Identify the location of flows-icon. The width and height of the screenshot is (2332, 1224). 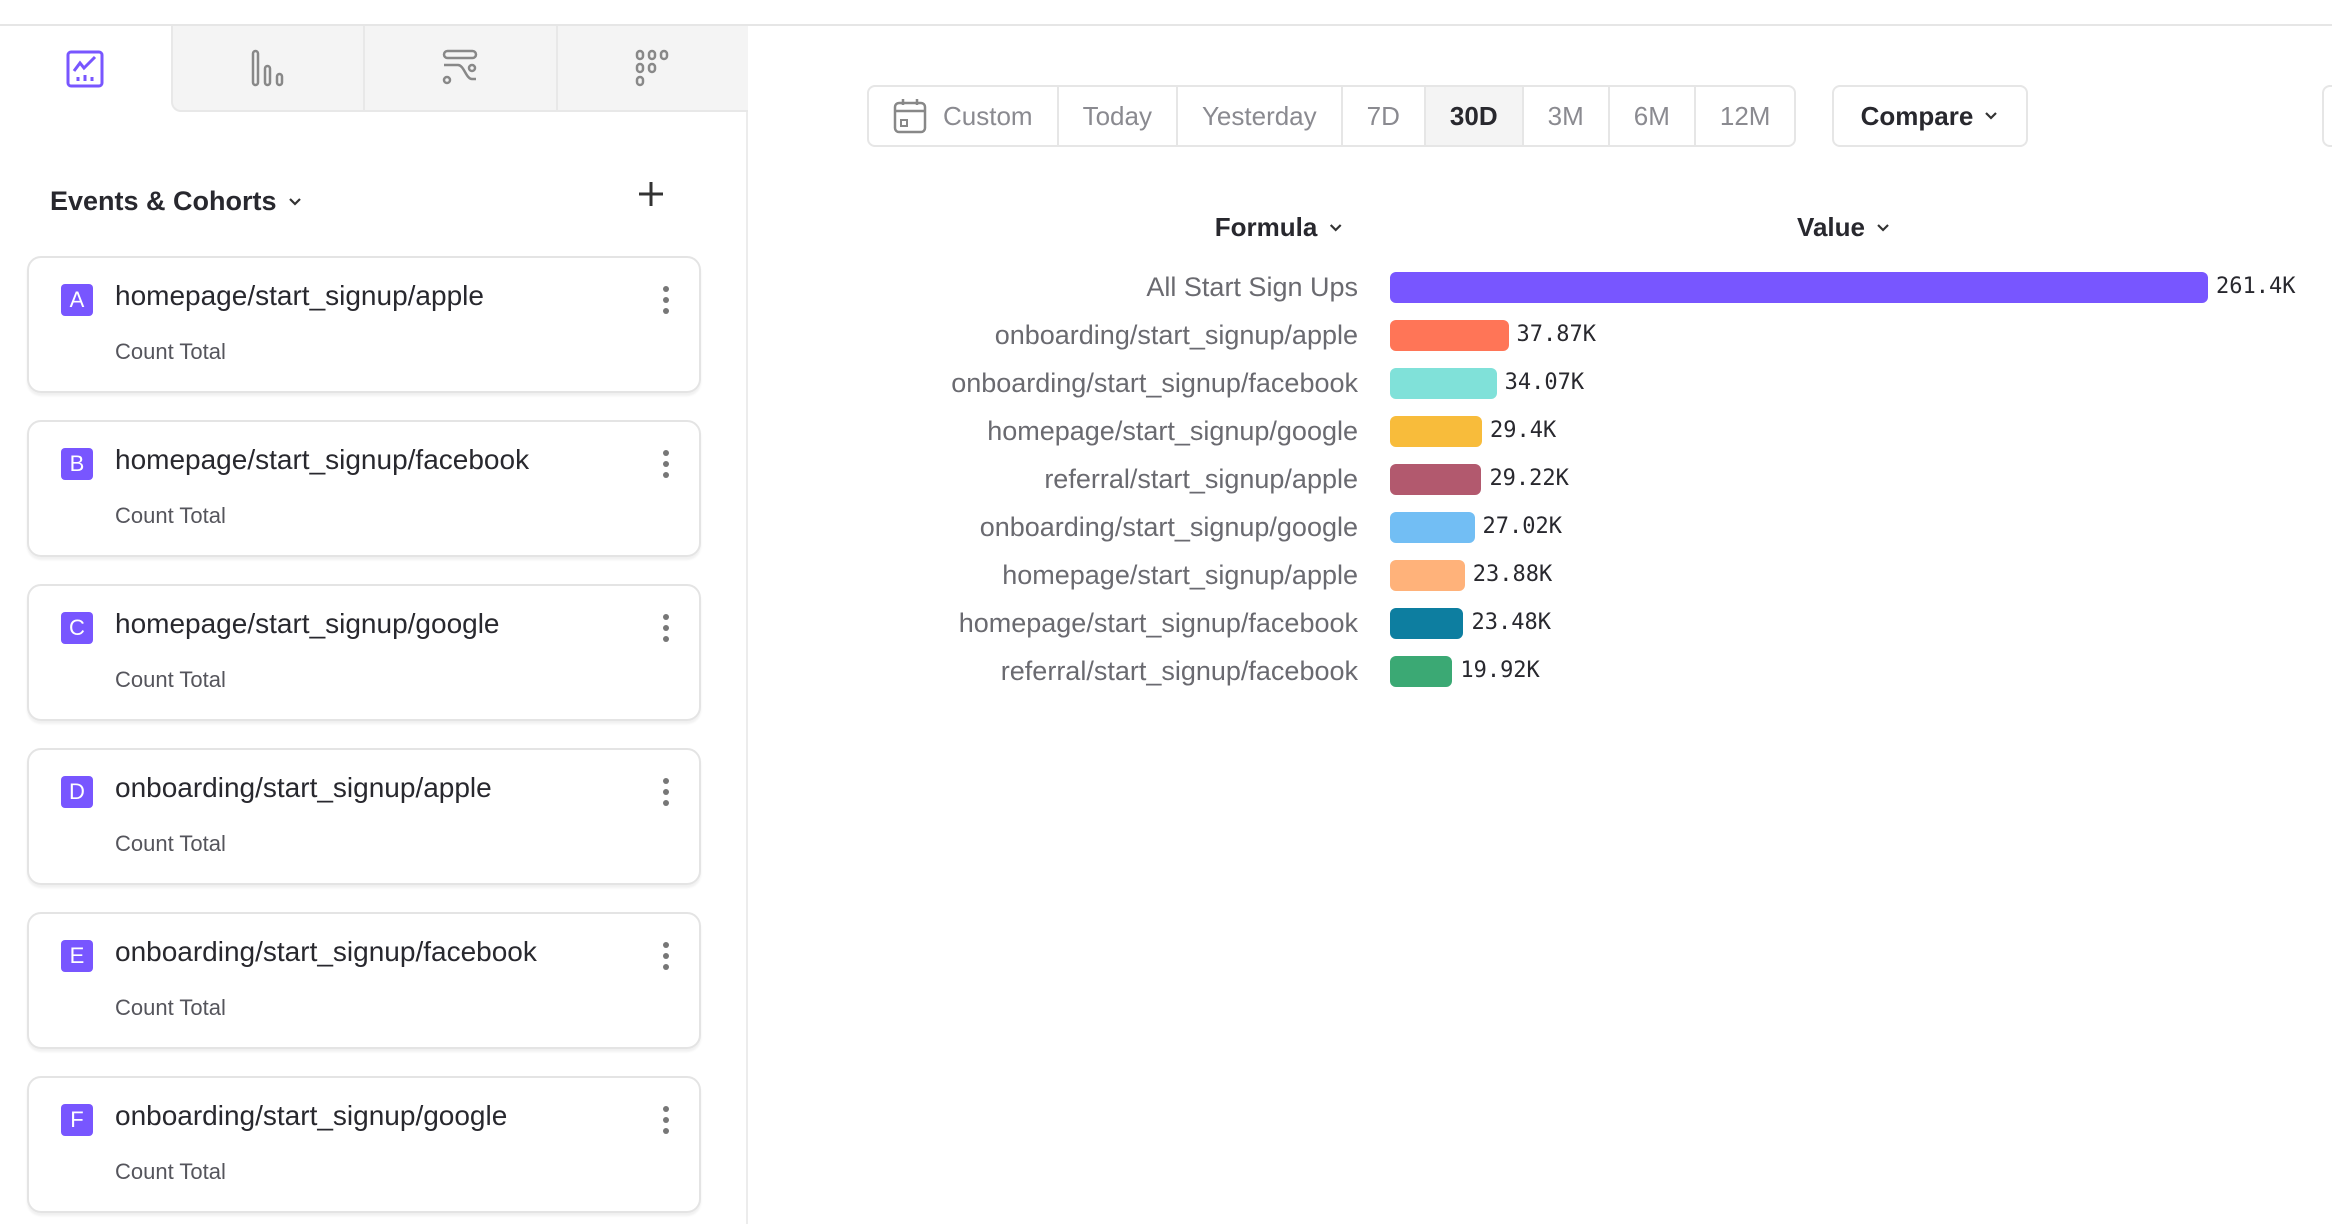
(460, 67).